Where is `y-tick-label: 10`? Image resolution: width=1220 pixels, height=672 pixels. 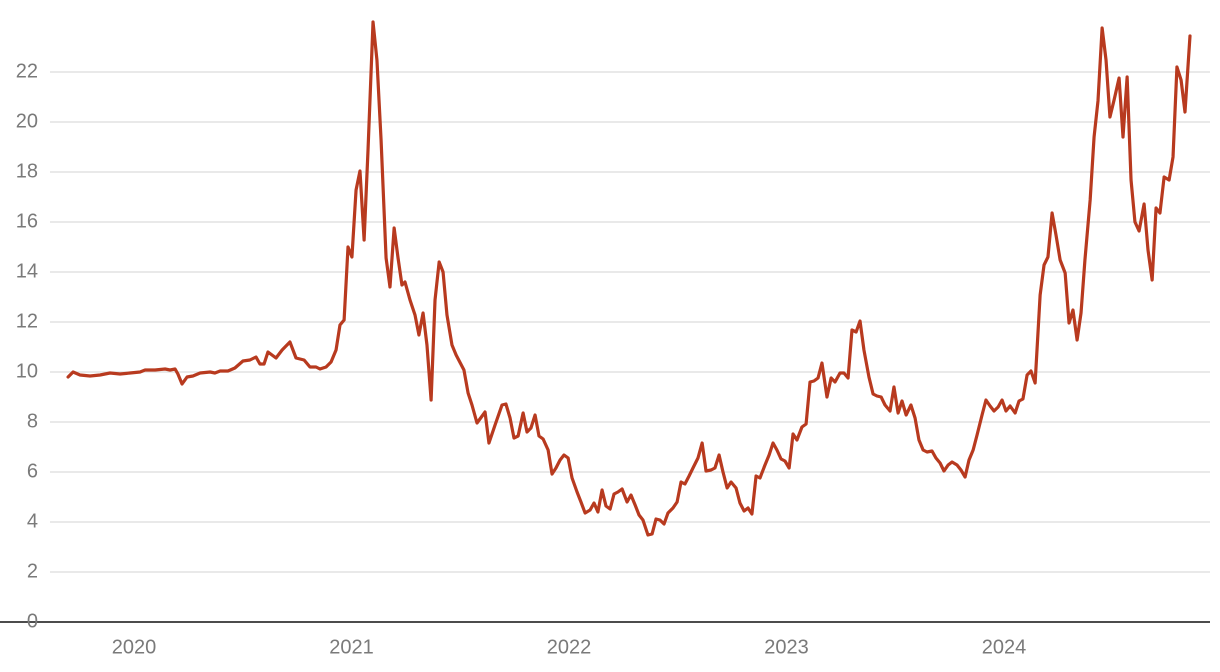 y-tick-label: 10 is located at coordinates (27, 371).